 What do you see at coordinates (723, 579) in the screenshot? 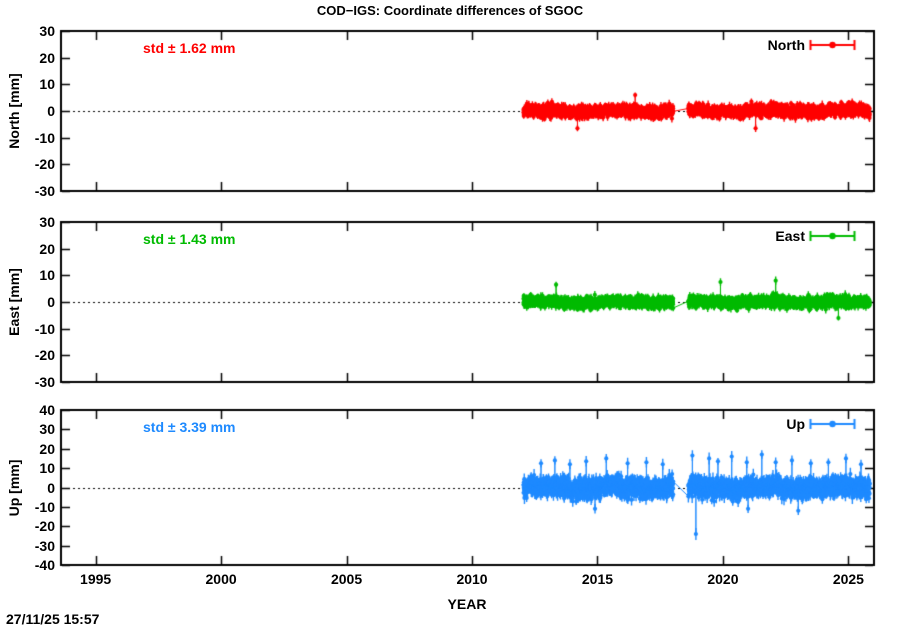
I see `x-tick-label: 2020` at bounding box center [723, 579].